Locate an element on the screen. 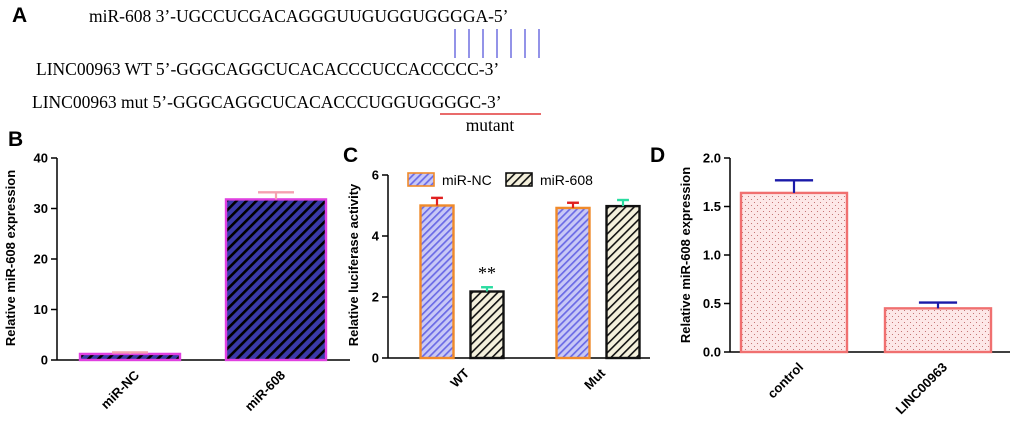 The height and width of the screenshot is (426, 1020). panel-c-y-tick-label: 4 is located at coordinates (376, 236).